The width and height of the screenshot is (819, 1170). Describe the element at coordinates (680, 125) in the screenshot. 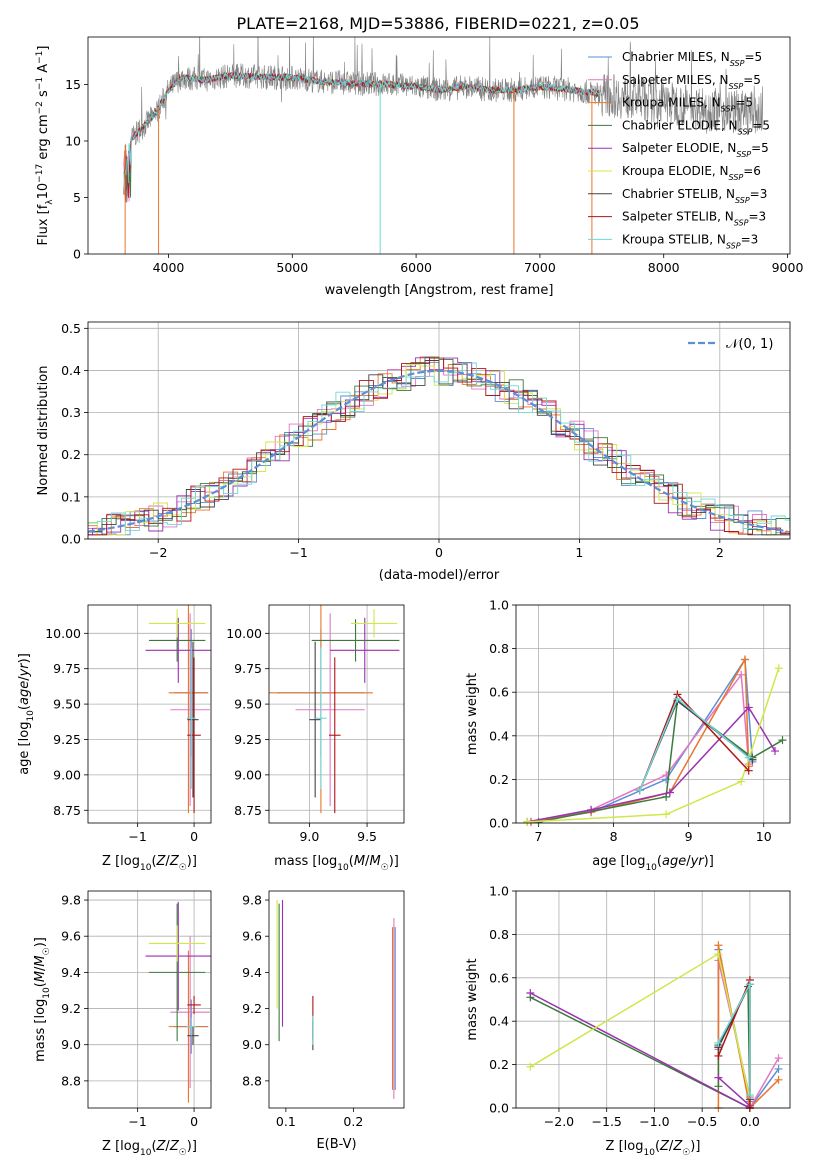

I see `legend-text: Chabrier ELODIE, N` at that location.